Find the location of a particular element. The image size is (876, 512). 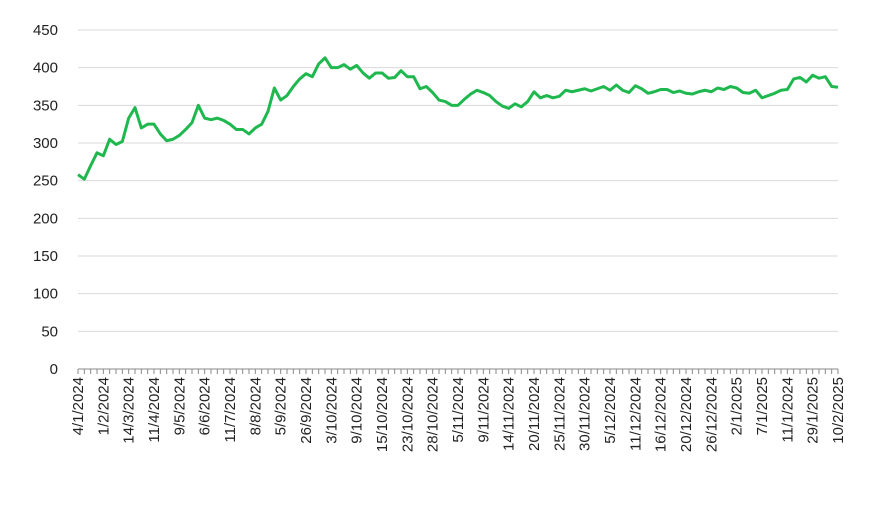

x-tick-label: 11/7/2024 is located at coordinates (230, 410).